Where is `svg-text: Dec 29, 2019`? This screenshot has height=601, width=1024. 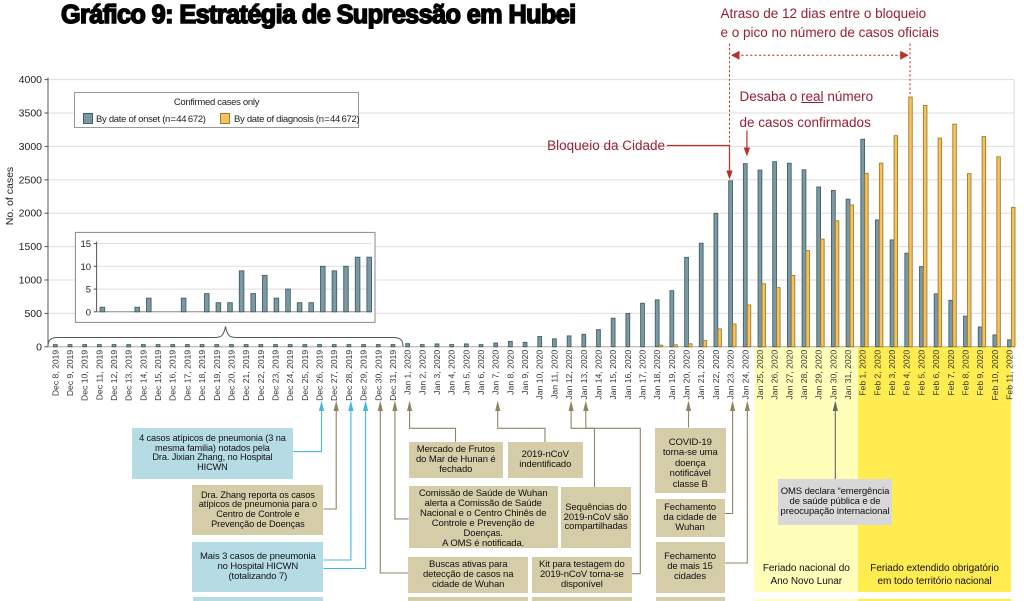 svg-text: Dec 29, 2019 is located at coordinates (364, 375).